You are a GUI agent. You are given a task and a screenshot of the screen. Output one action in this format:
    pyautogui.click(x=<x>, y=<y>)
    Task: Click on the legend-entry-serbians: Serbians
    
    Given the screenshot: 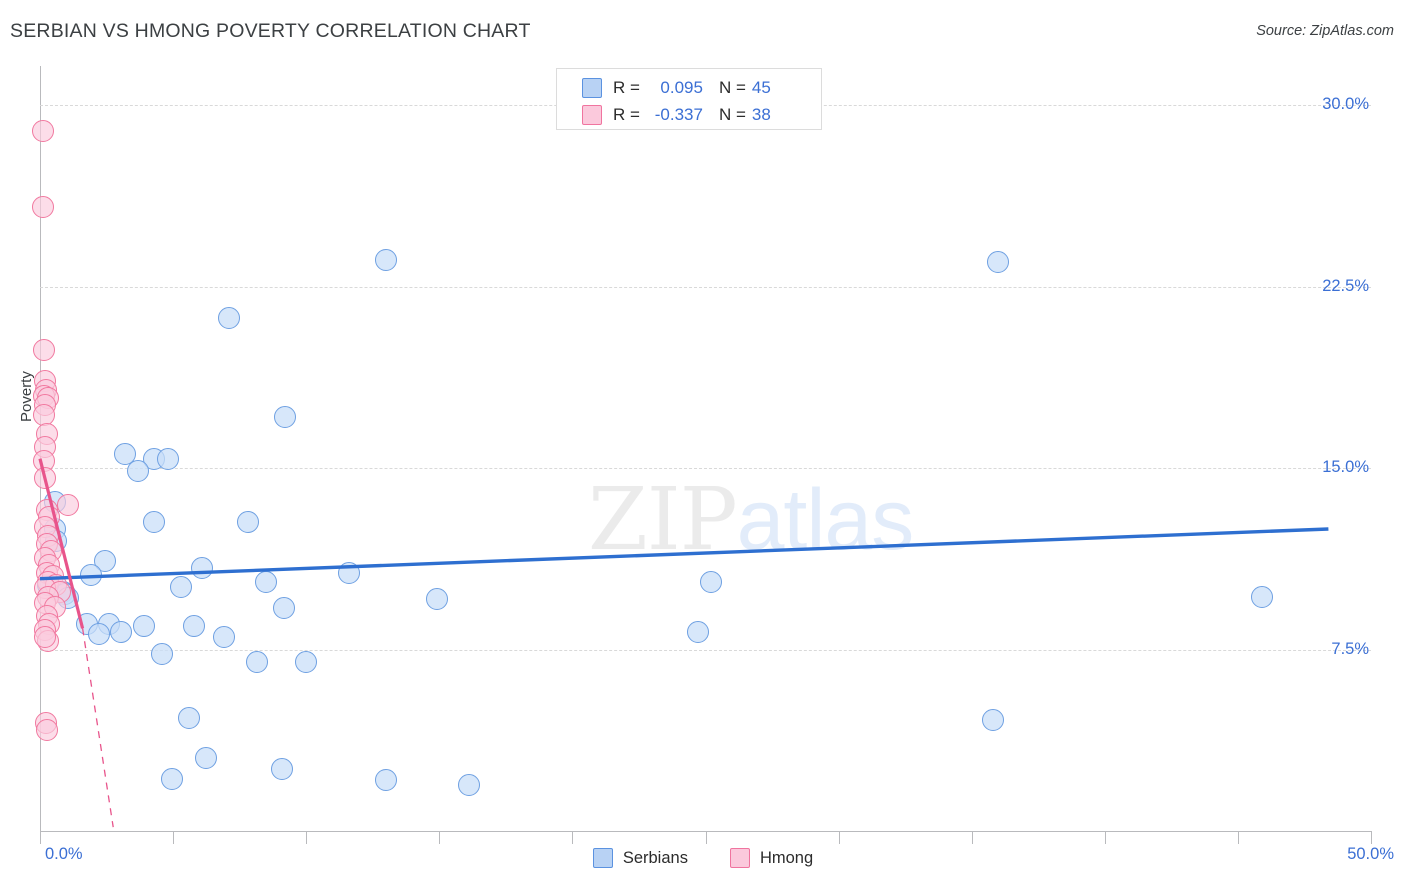 What is the action you would take?
    pyautogui.click(x=640, y=858)
    